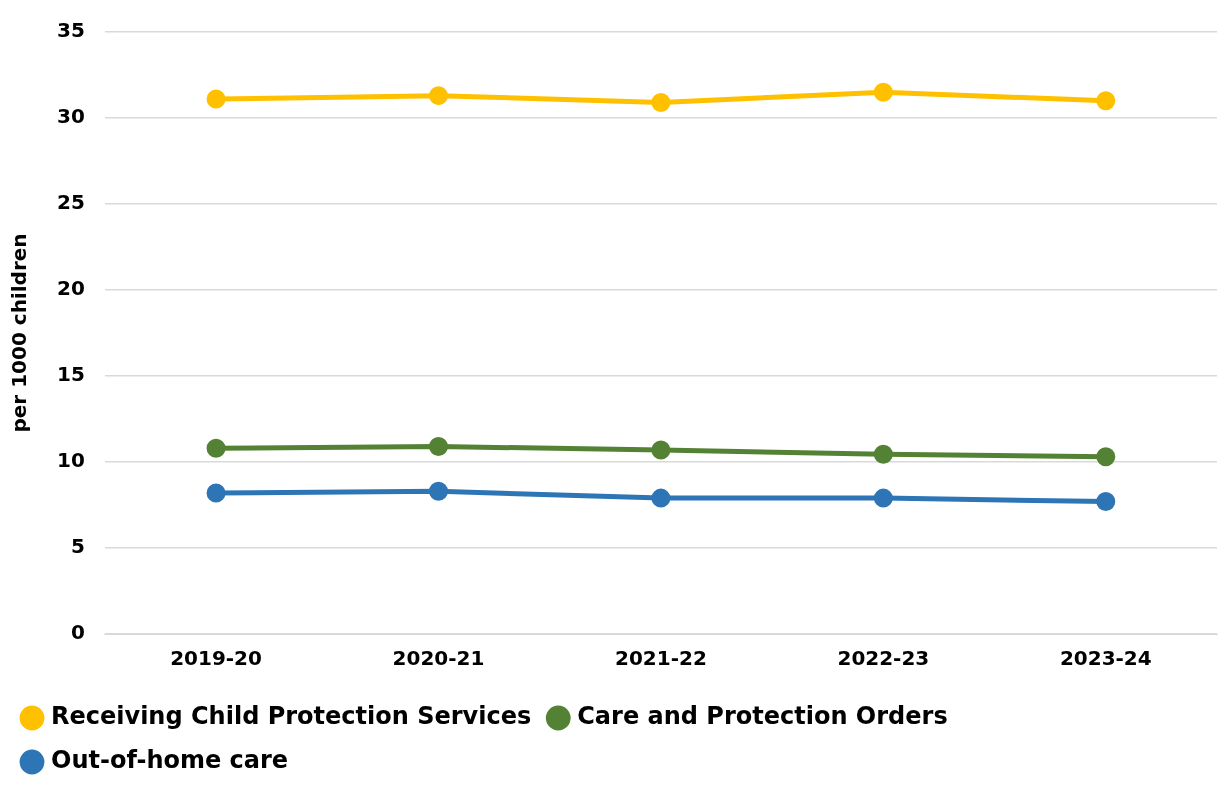  Describe the element at coordinates (70, 116) in the screenshot. I see `y-tick-label: 30` at that location.